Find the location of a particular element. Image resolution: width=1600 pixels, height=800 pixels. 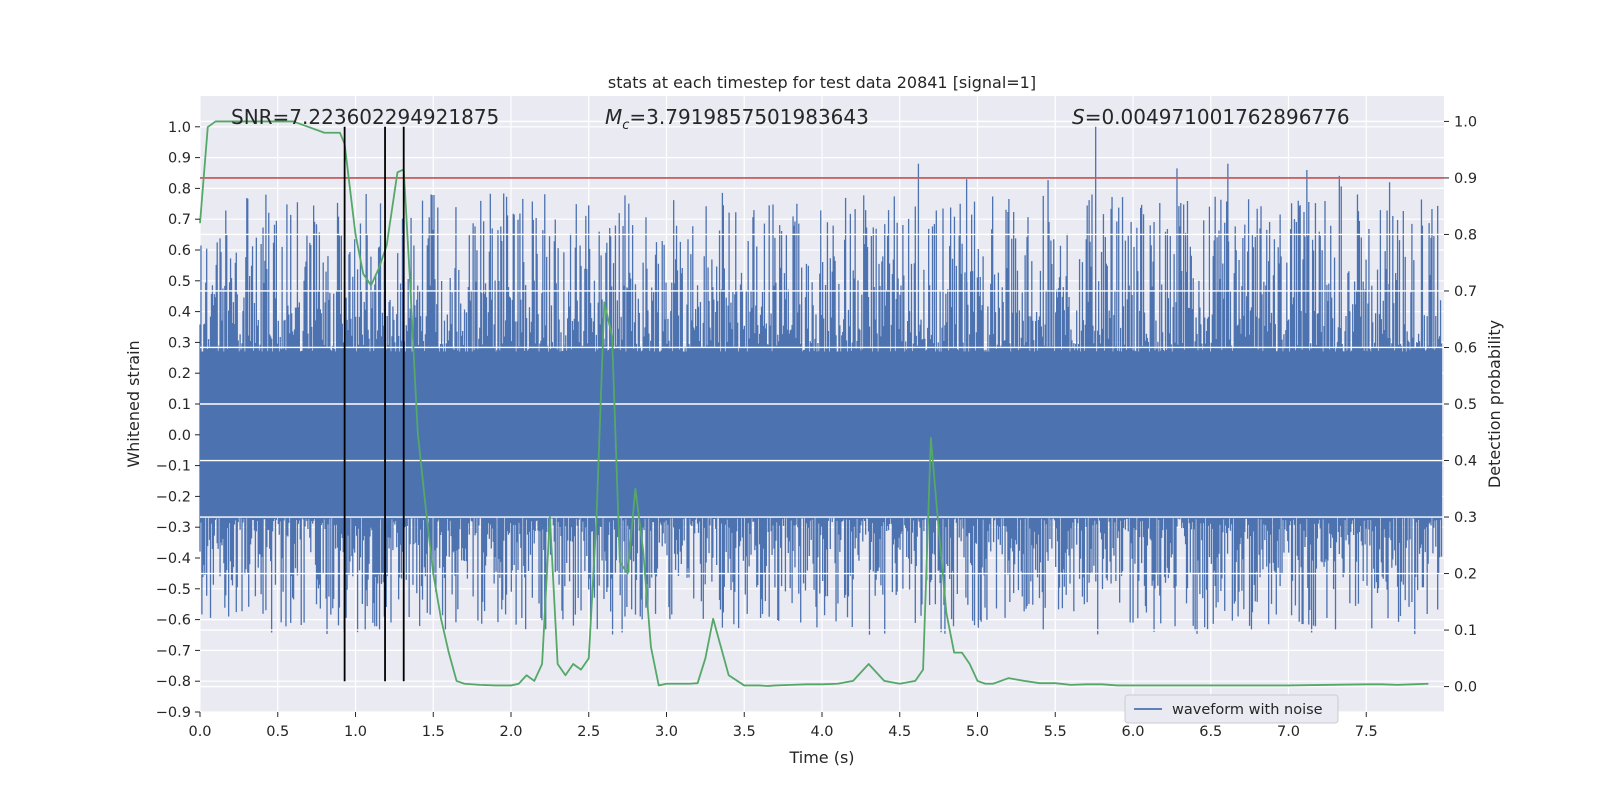

y-tick-label: 0.3 is located at coordinates (179, 343).